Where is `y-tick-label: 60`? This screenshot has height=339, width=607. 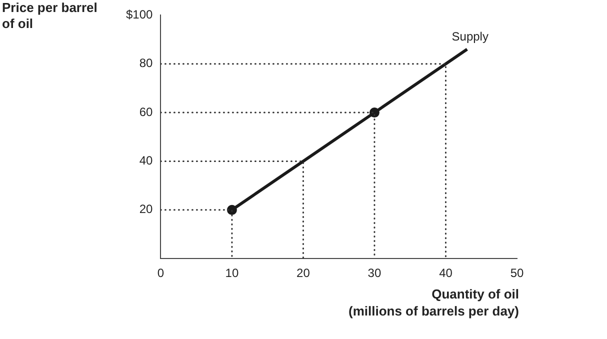
y-tick-label: 60 is located at coordinates (146, 111).